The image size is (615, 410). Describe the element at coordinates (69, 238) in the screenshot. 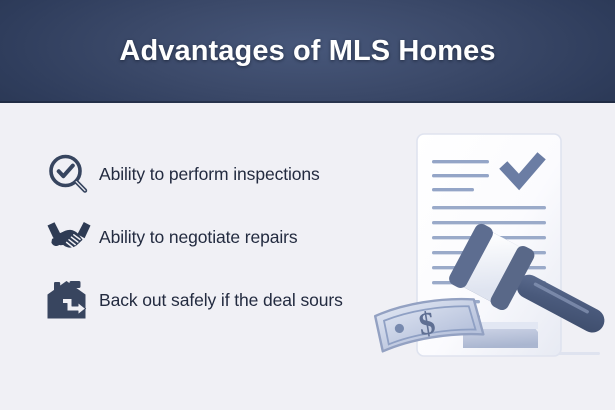

I see `handshake-icon` at that location.